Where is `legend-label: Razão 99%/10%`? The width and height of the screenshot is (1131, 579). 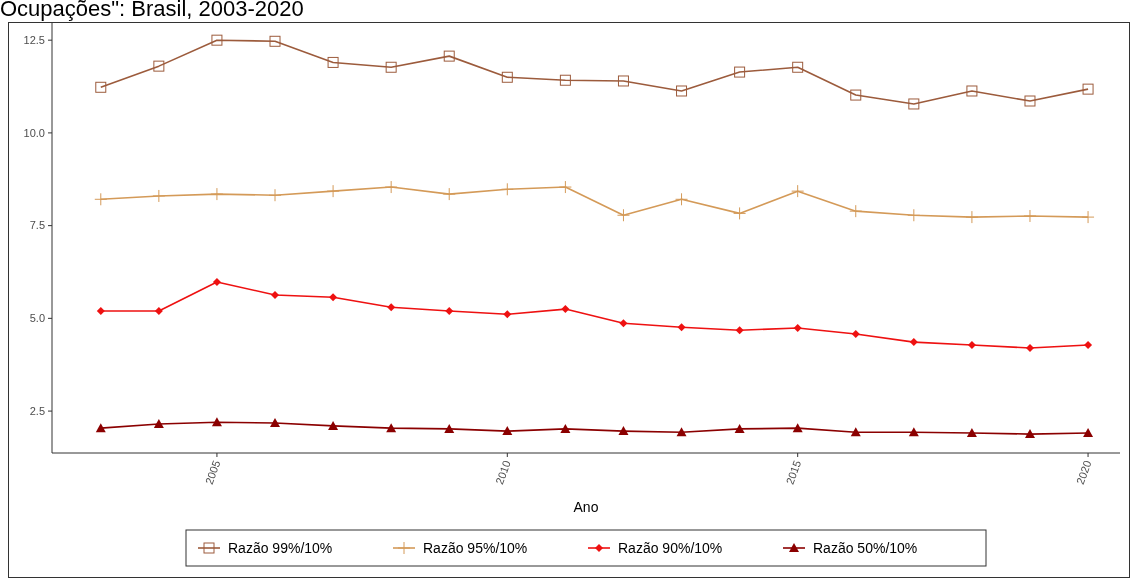
legend-label: Razão 99%/10% is located at coordinates (280, 547).